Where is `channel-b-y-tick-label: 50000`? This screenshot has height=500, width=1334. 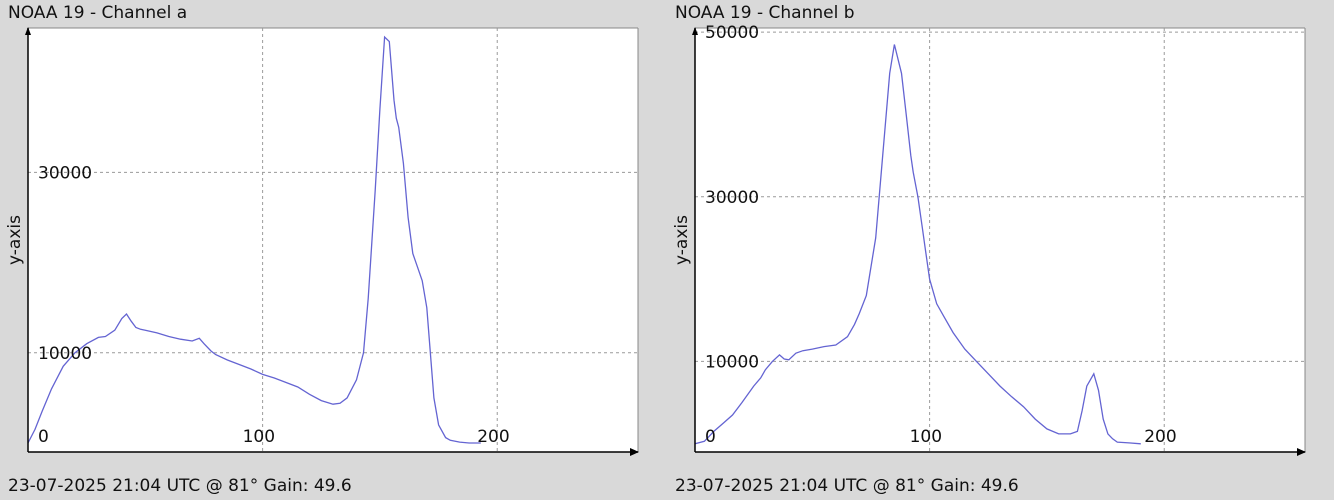
channel-b-y-tick-label: 50000 is located at coordinates (732, 33).